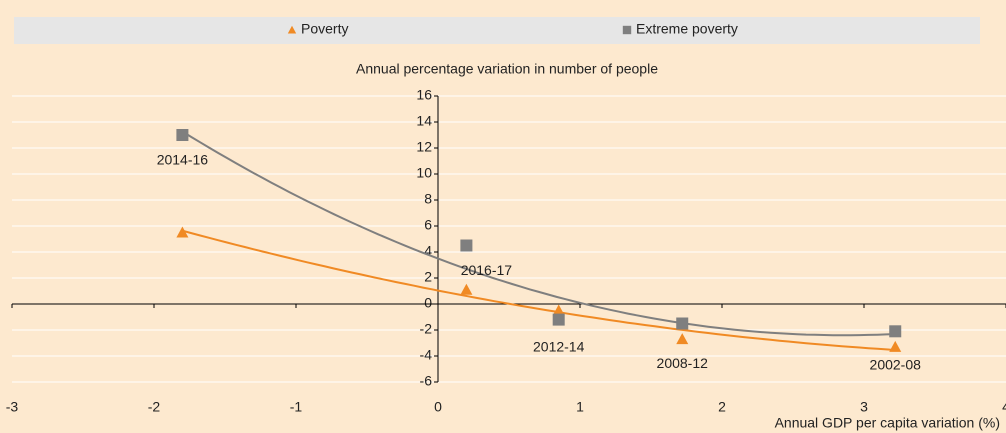  Describe the element at coordinates (426, 355) in the screenshot. I see `y-tick-label: -4` at that location.